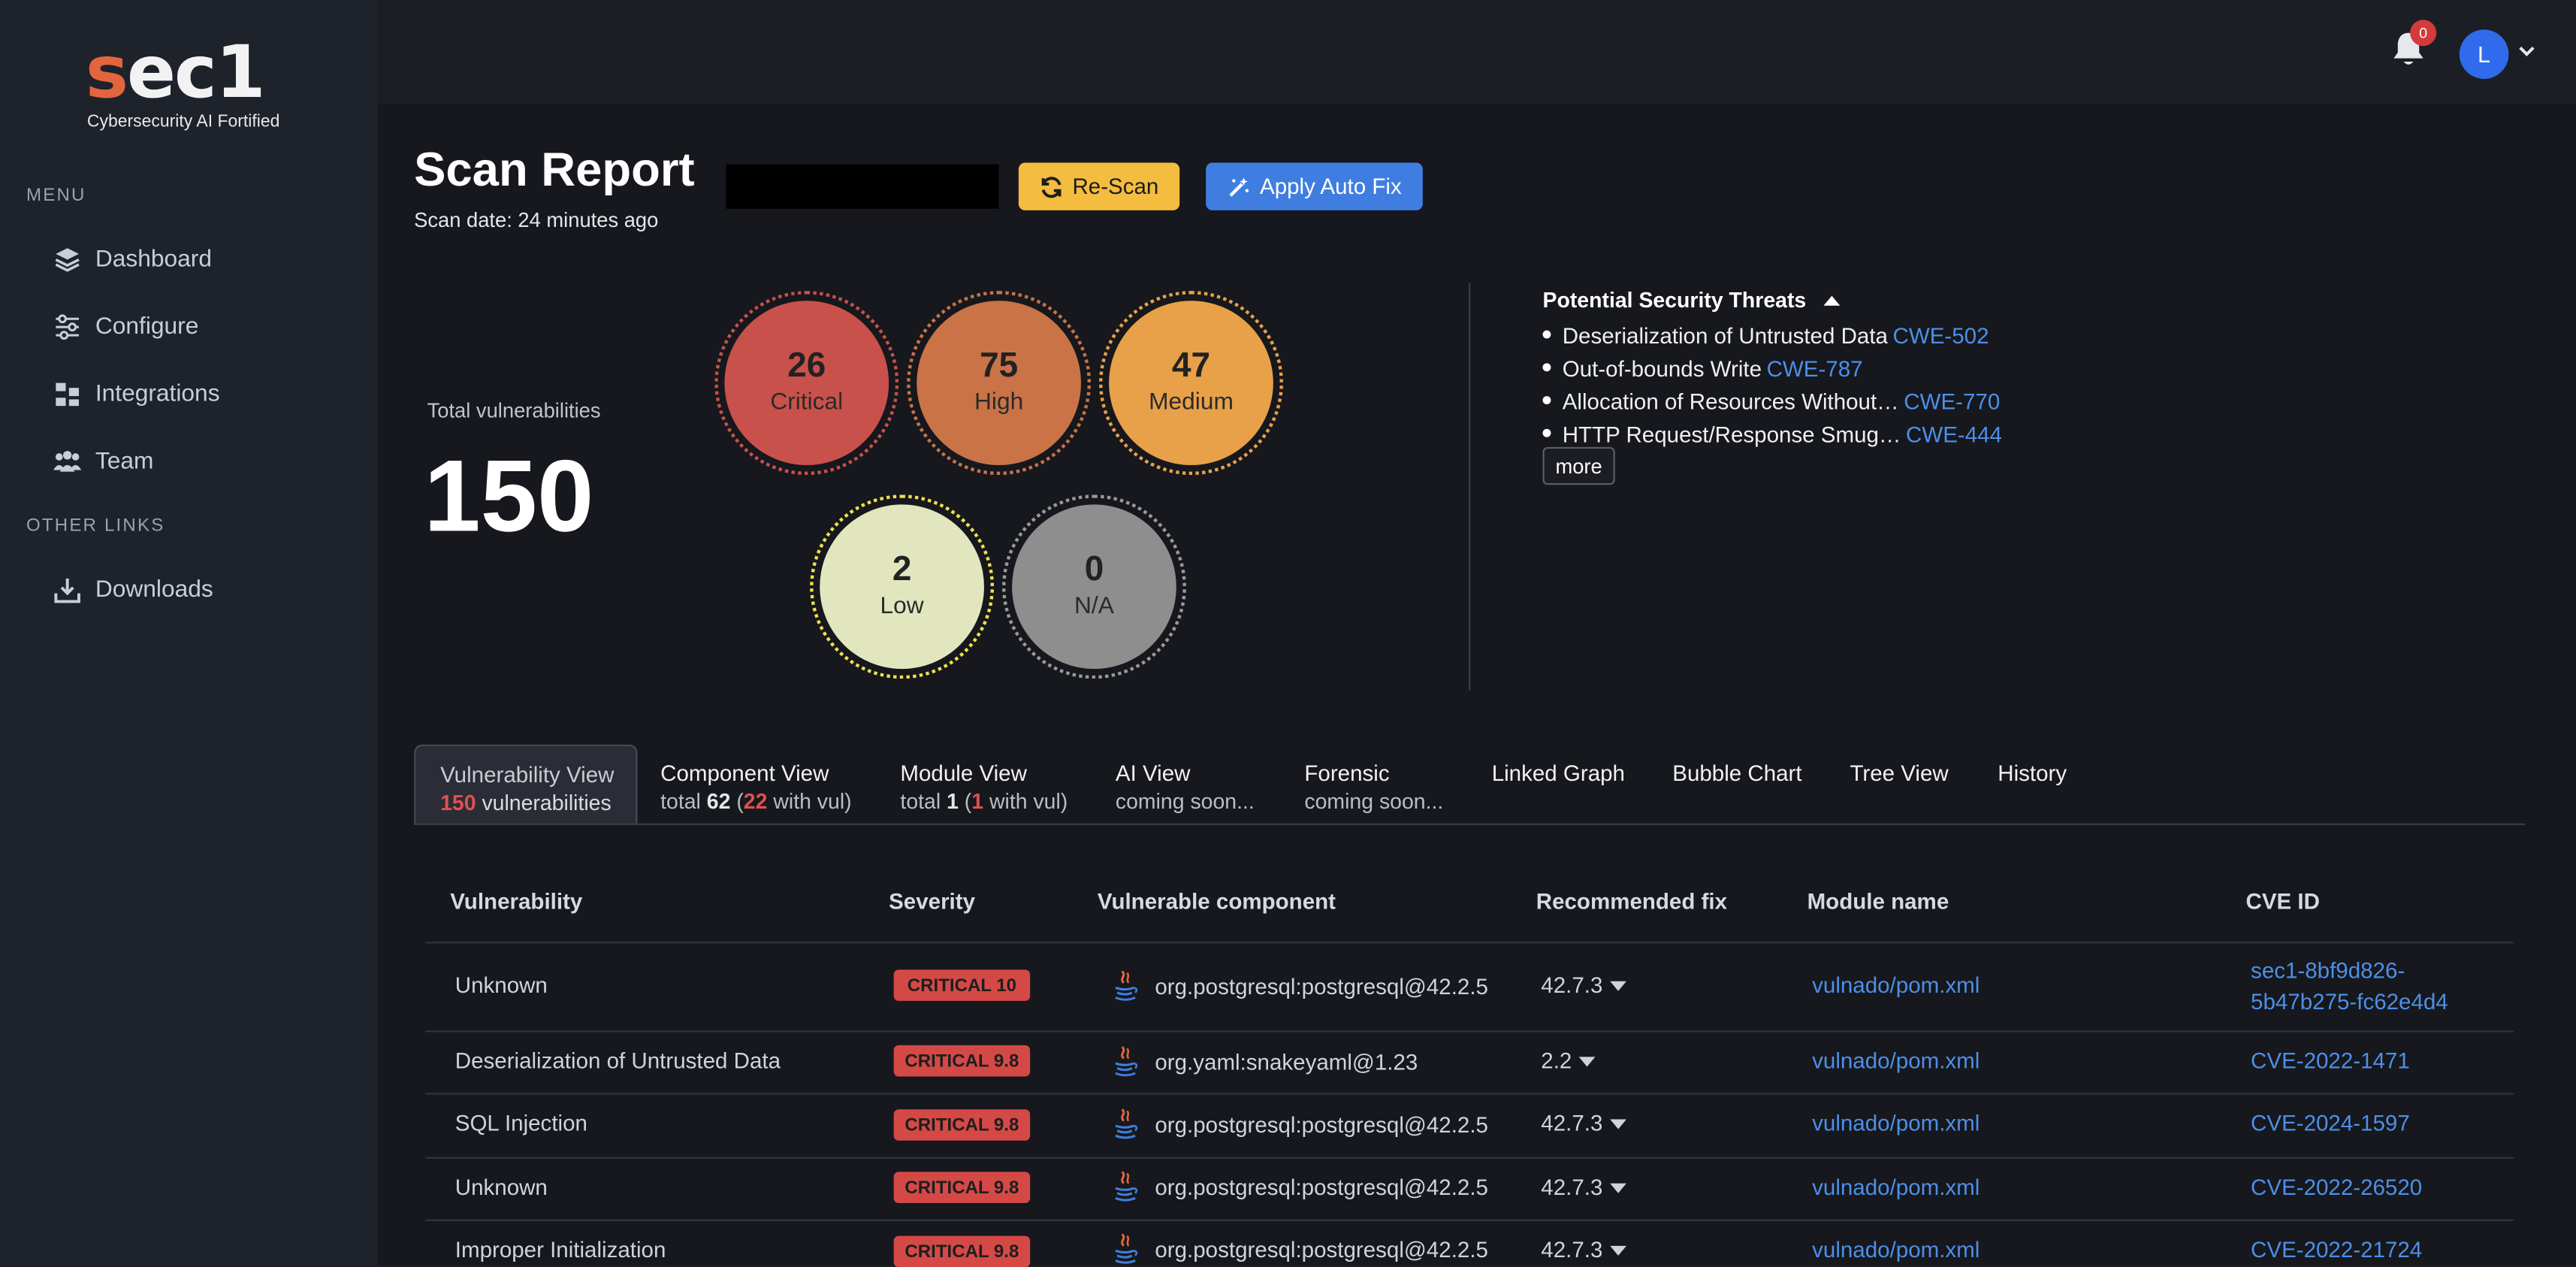 This screenshot has height=1267, width=2576. I want to click on apply-auto-fix-button: Apply Auto Fix, so click(1314, 186).